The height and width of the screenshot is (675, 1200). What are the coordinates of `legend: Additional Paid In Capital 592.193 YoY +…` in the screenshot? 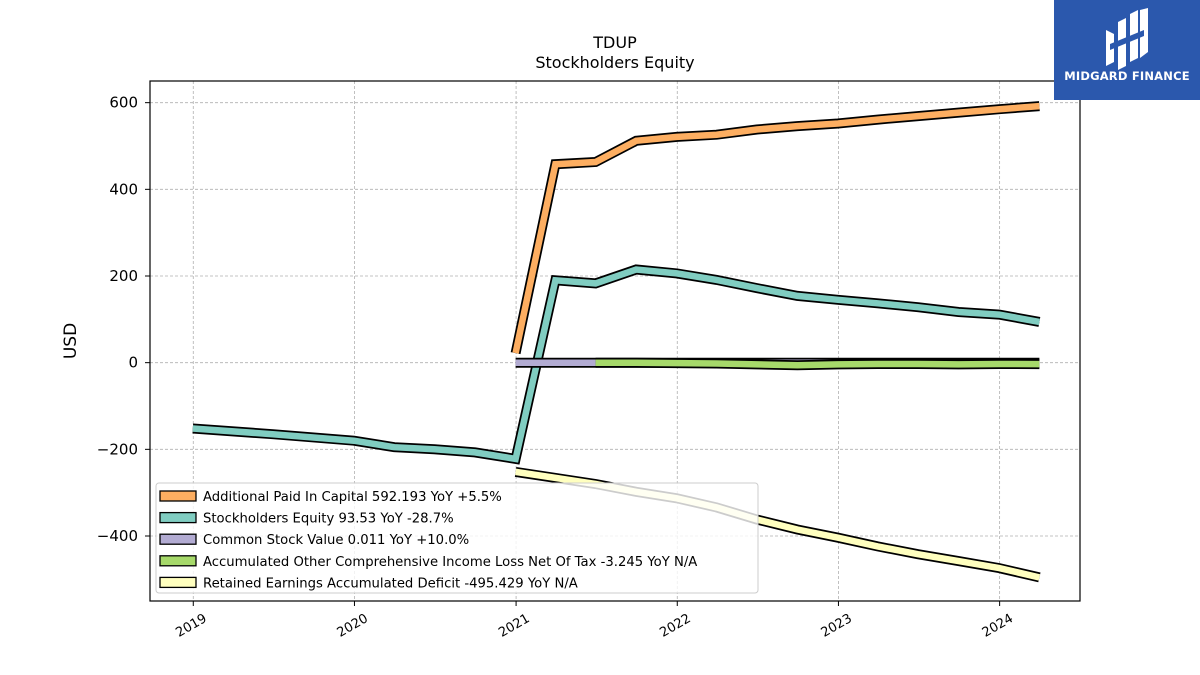 It's located at (457, 538).